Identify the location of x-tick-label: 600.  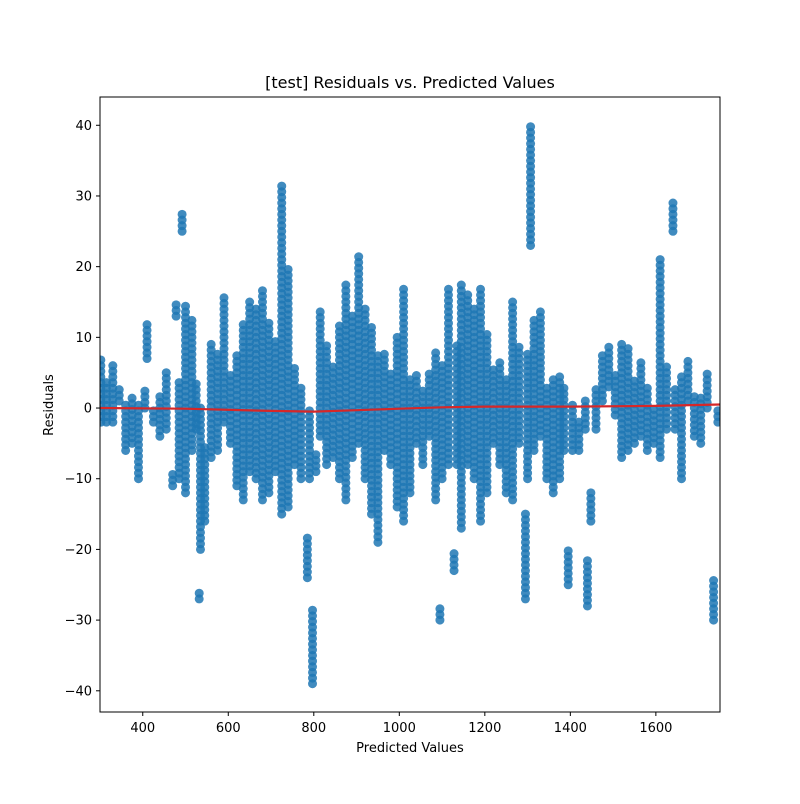
(228, 728).